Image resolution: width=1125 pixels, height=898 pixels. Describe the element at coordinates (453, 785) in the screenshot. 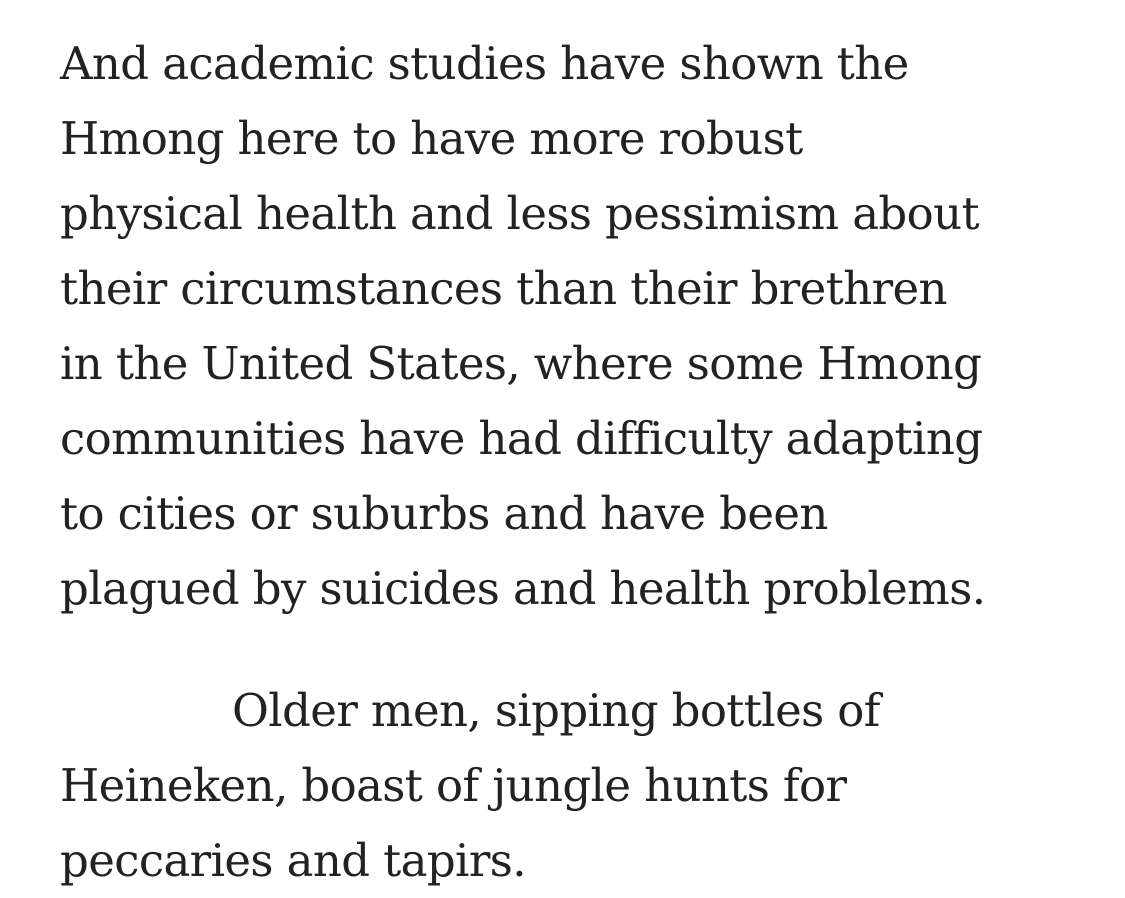

I see `text-line: Heineken, boast of jungle hunts for` at that location.